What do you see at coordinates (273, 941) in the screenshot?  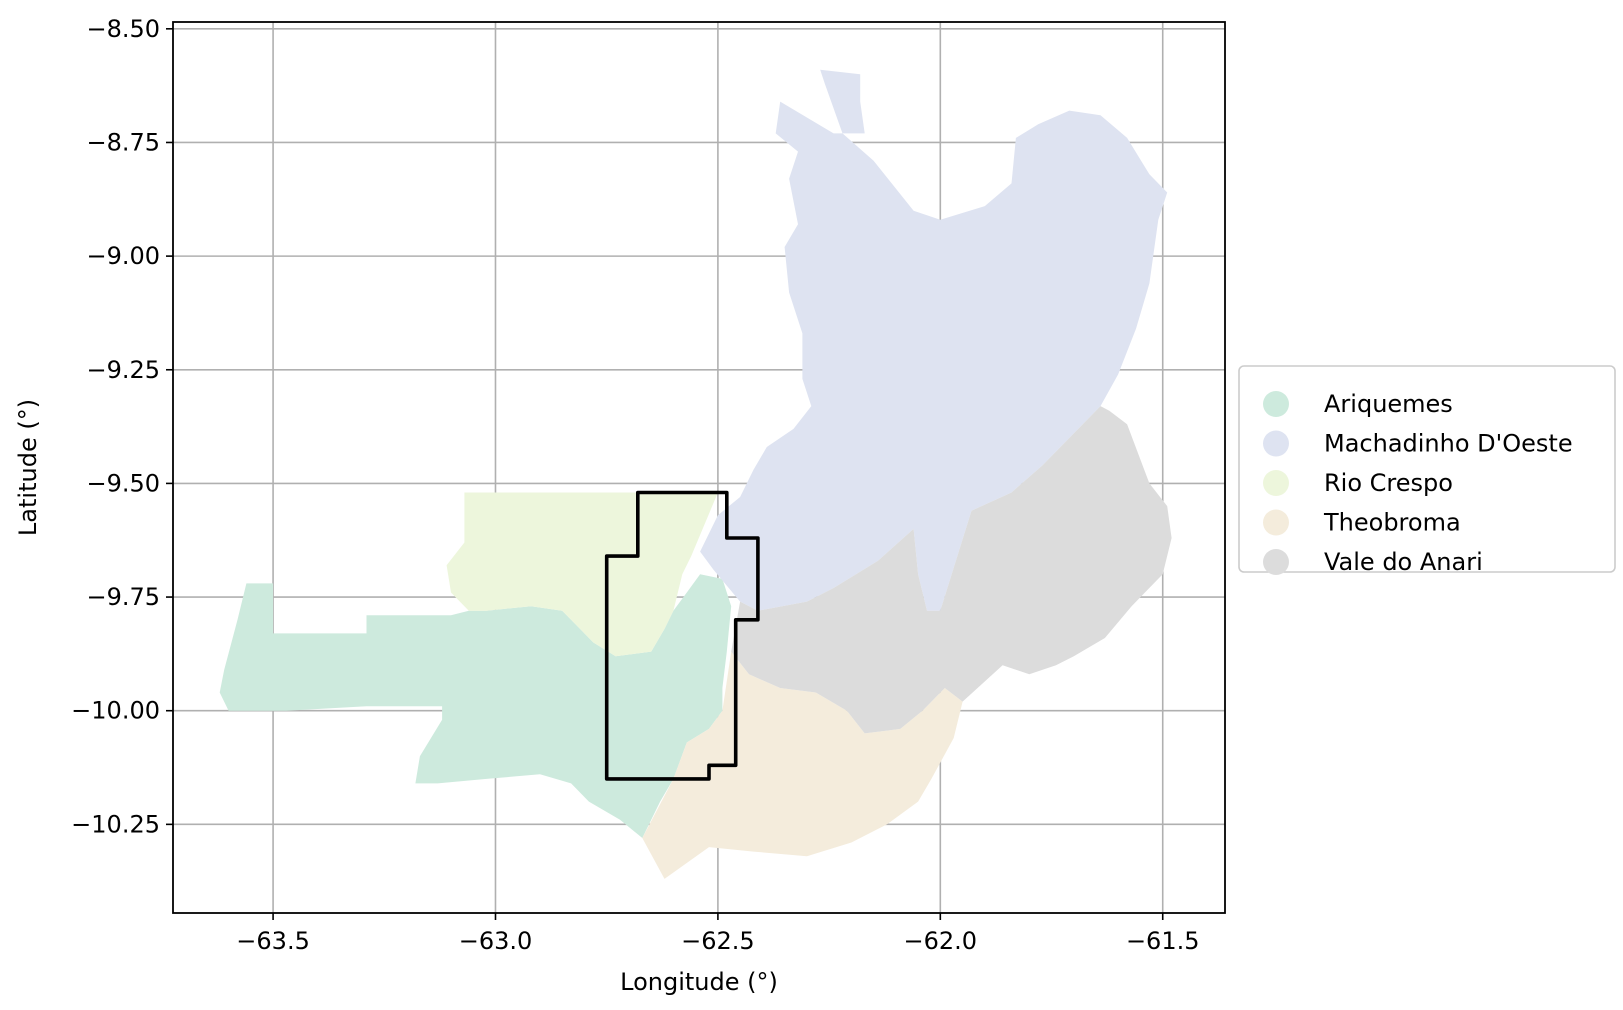 I see `x-tick-label: −63.5` at bounding box center [273, 941].